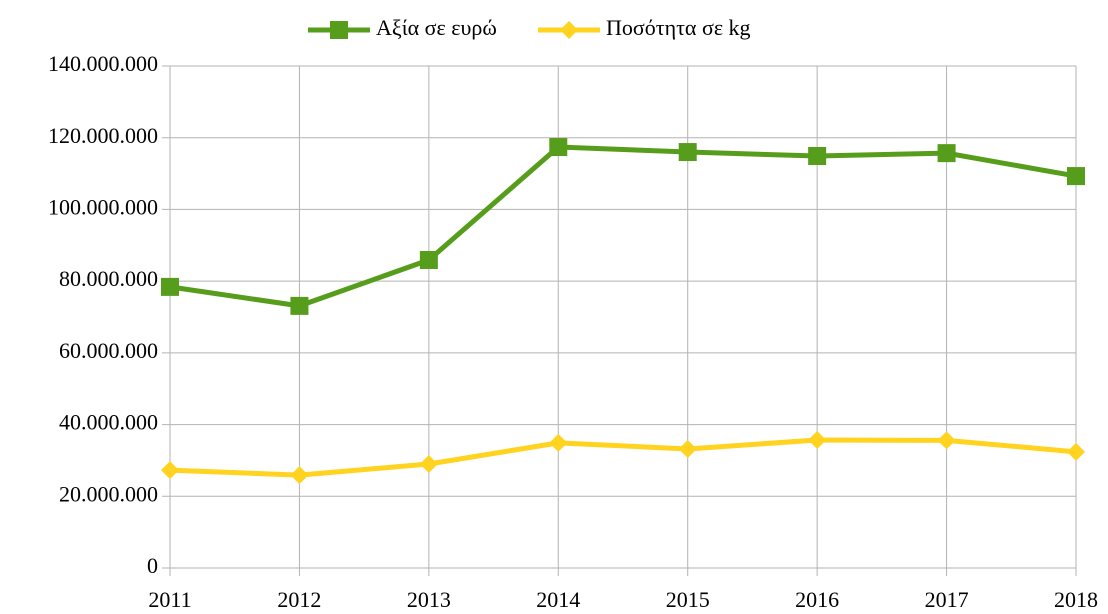  What do you see at coordinates (108, 350) in the screenshot?
I see `y-tick-label: 60.000.000` at bounding box center [108, 350].